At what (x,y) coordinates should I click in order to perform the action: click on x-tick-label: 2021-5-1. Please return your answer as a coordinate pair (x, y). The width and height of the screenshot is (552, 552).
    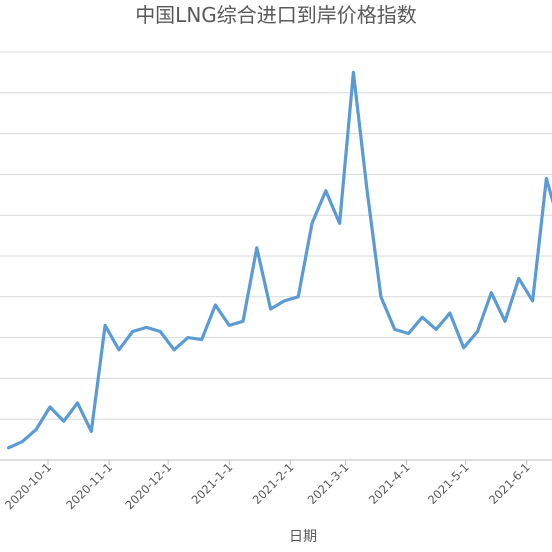
    Looking at the image, I should click on (448, 483).